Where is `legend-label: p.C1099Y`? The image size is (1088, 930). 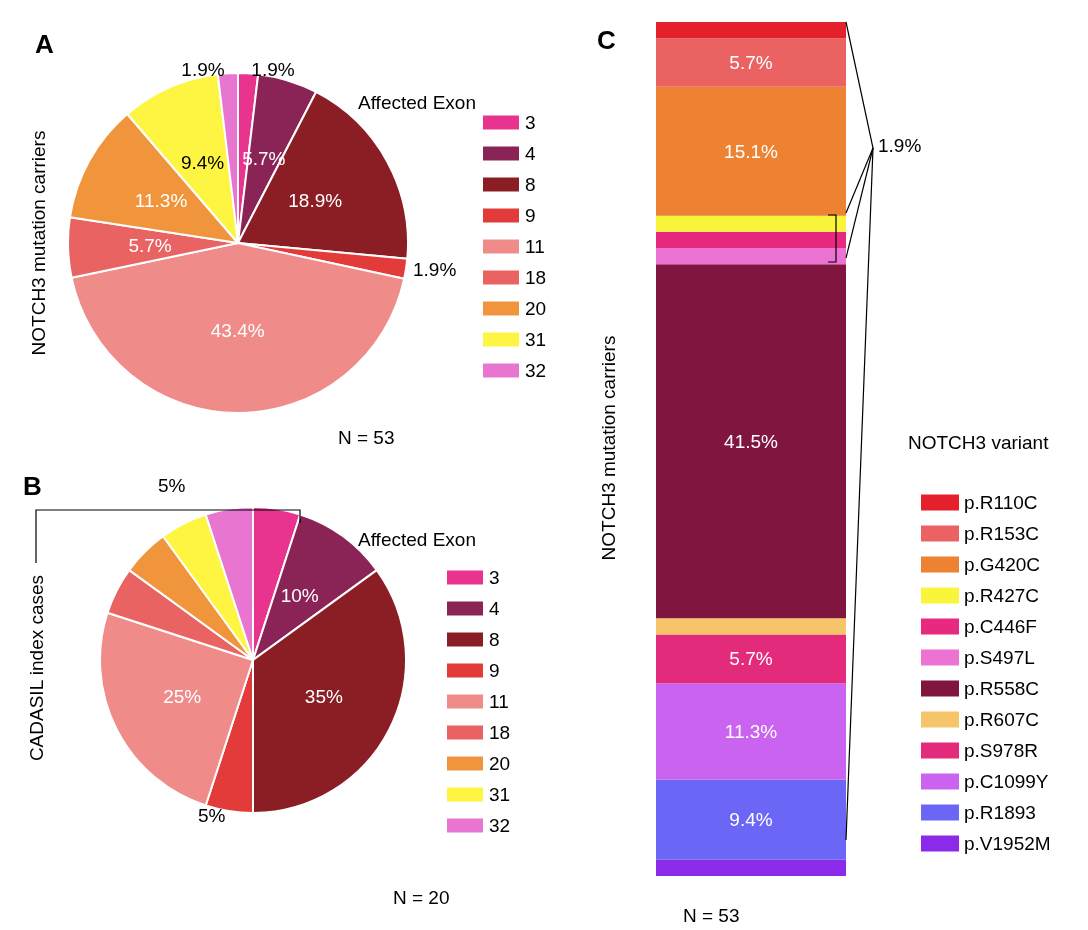 legend-label: p.C1099Y is located at coordinates (1006, 781).